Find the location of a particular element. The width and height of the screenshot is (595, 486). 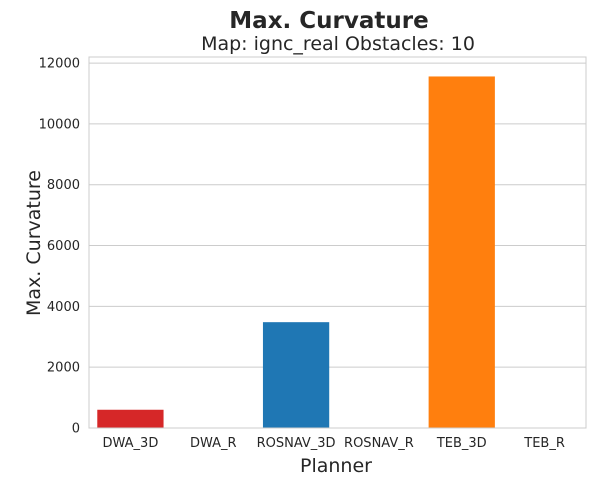

y-axis-label: Max. Curvature is located at coordinates (34, 243).